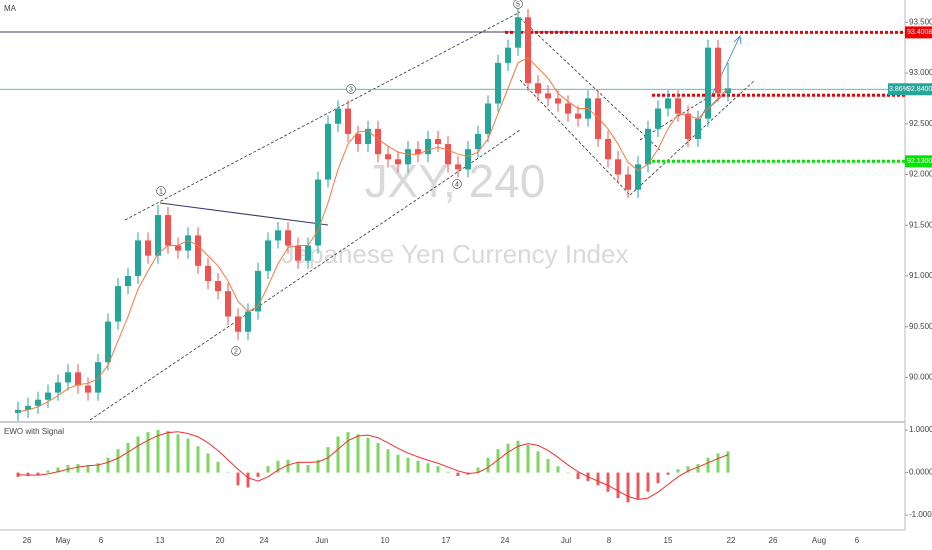  Describe the element at coordinates (566, 540) in the screenshot. I see `x-tick-label: Jul` at that location.